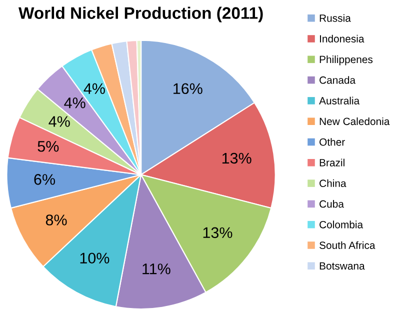  What do you see at coordinates (140, 14) in the screenshot?
I see `chart-title: World Nickel Production (2011)` at bounding box center [140, 14].